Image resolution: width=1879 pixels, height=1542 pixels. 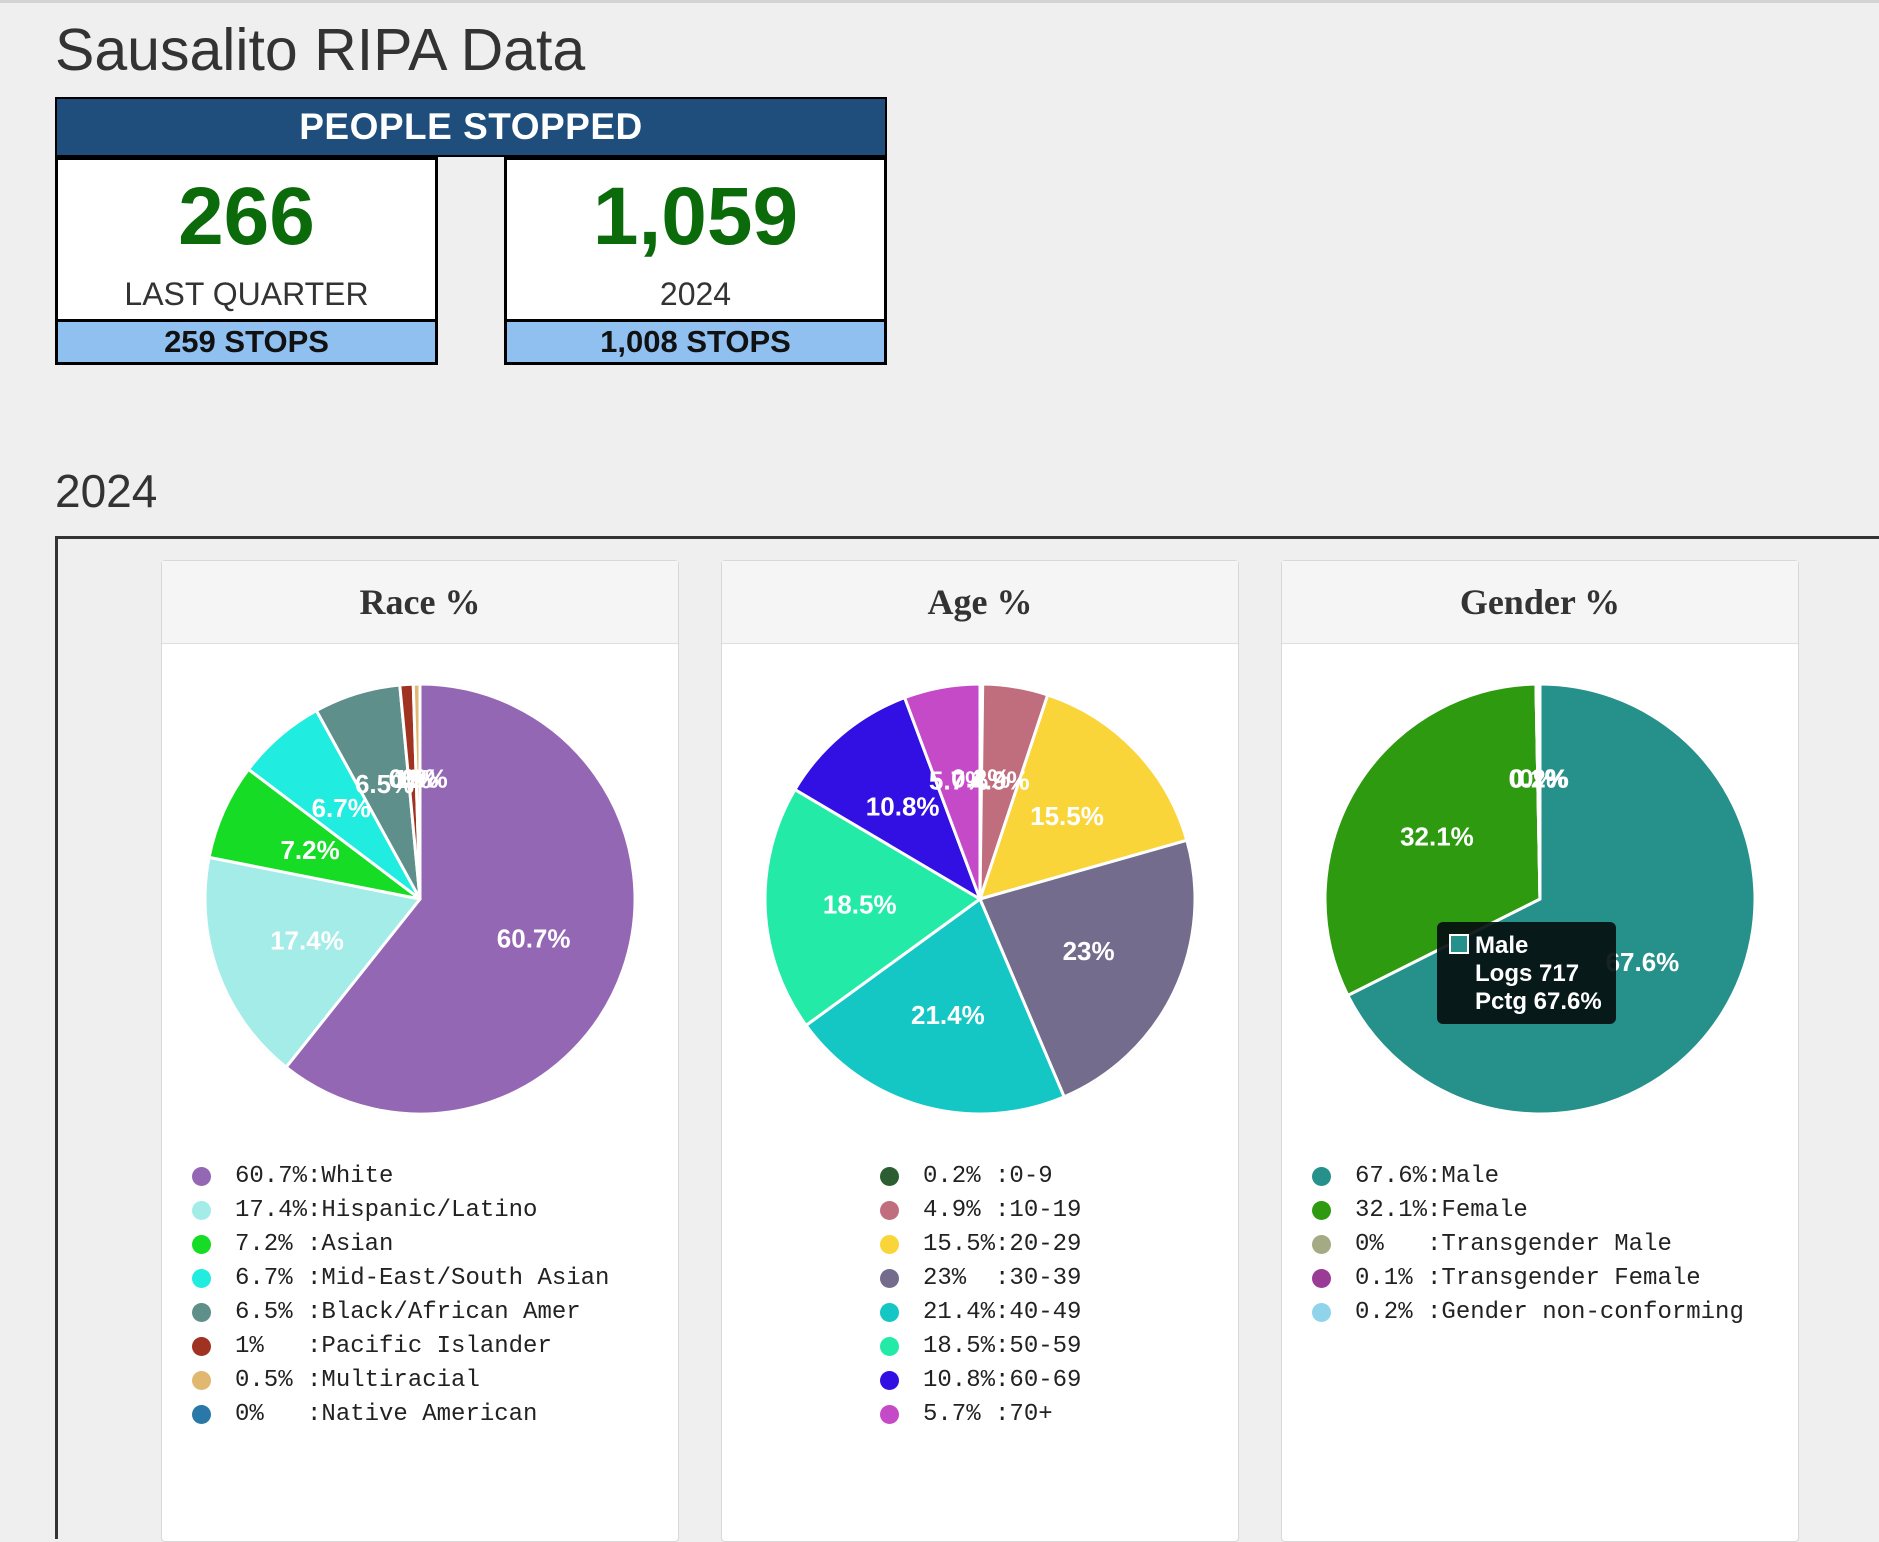 What do you see at coordinates (948, 1015) in the screenshot?
I see `pie-label-40-49: 21.4%` at bounding box center [948, 1015].